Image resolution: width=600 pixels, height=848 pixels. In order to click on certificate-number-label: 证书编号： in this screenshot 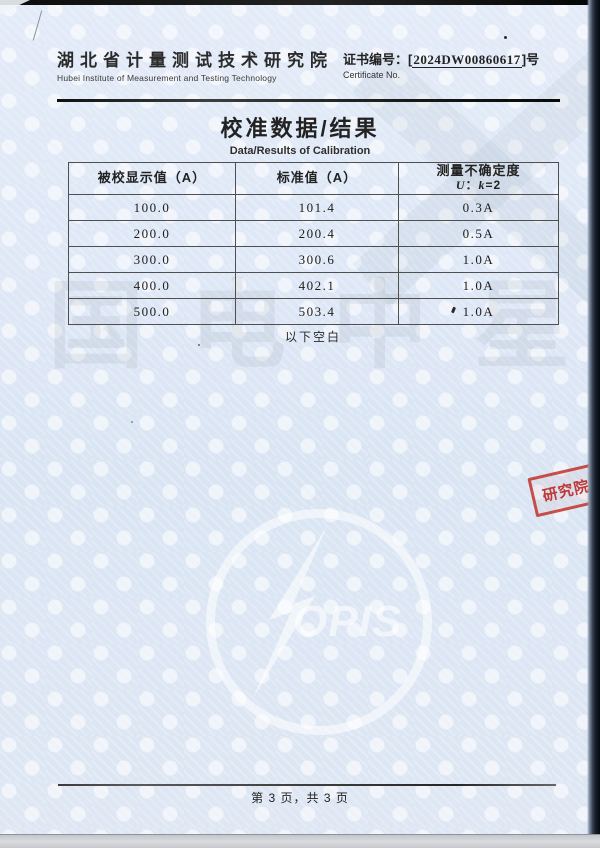, I will do `click(376, 59)`.